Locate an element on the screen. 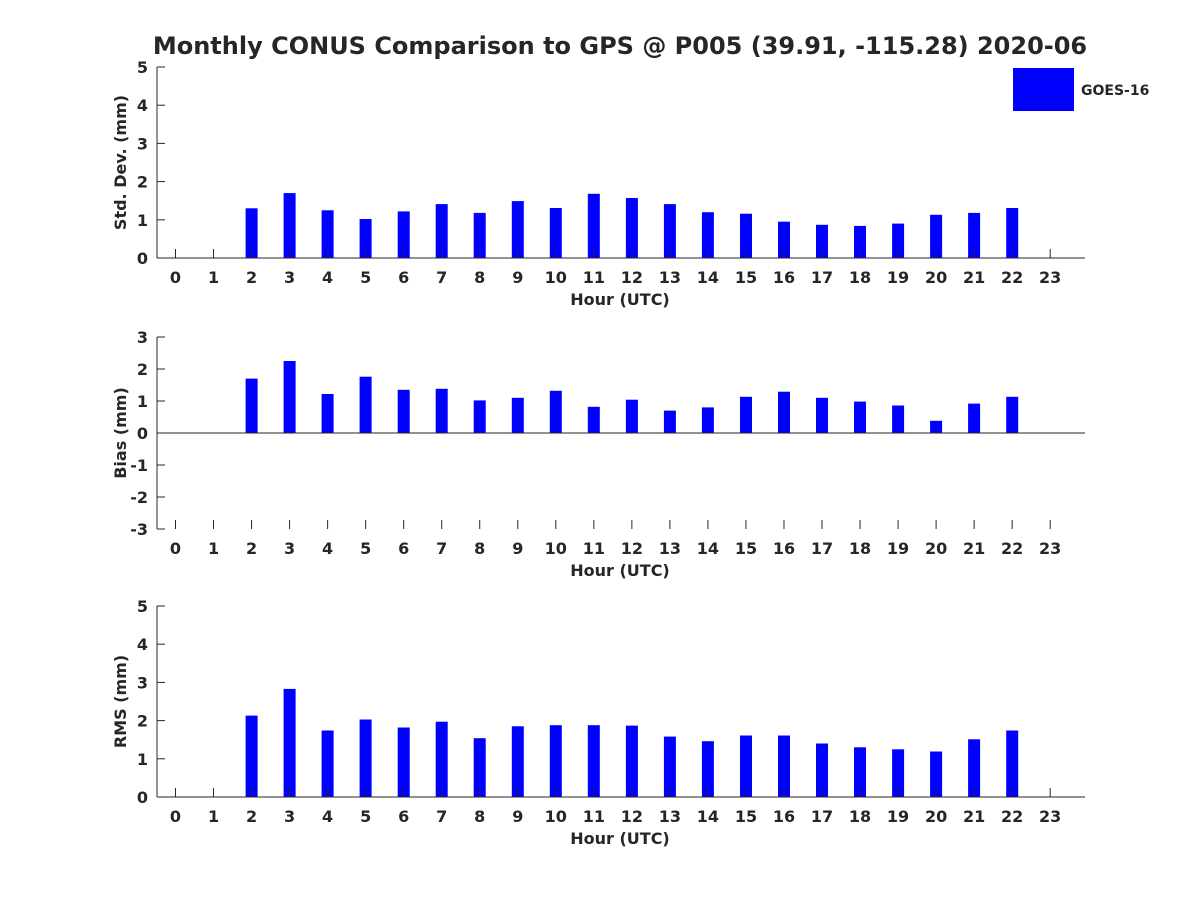  legend-label: GOES-16 is located at coordinates (1115, 91).